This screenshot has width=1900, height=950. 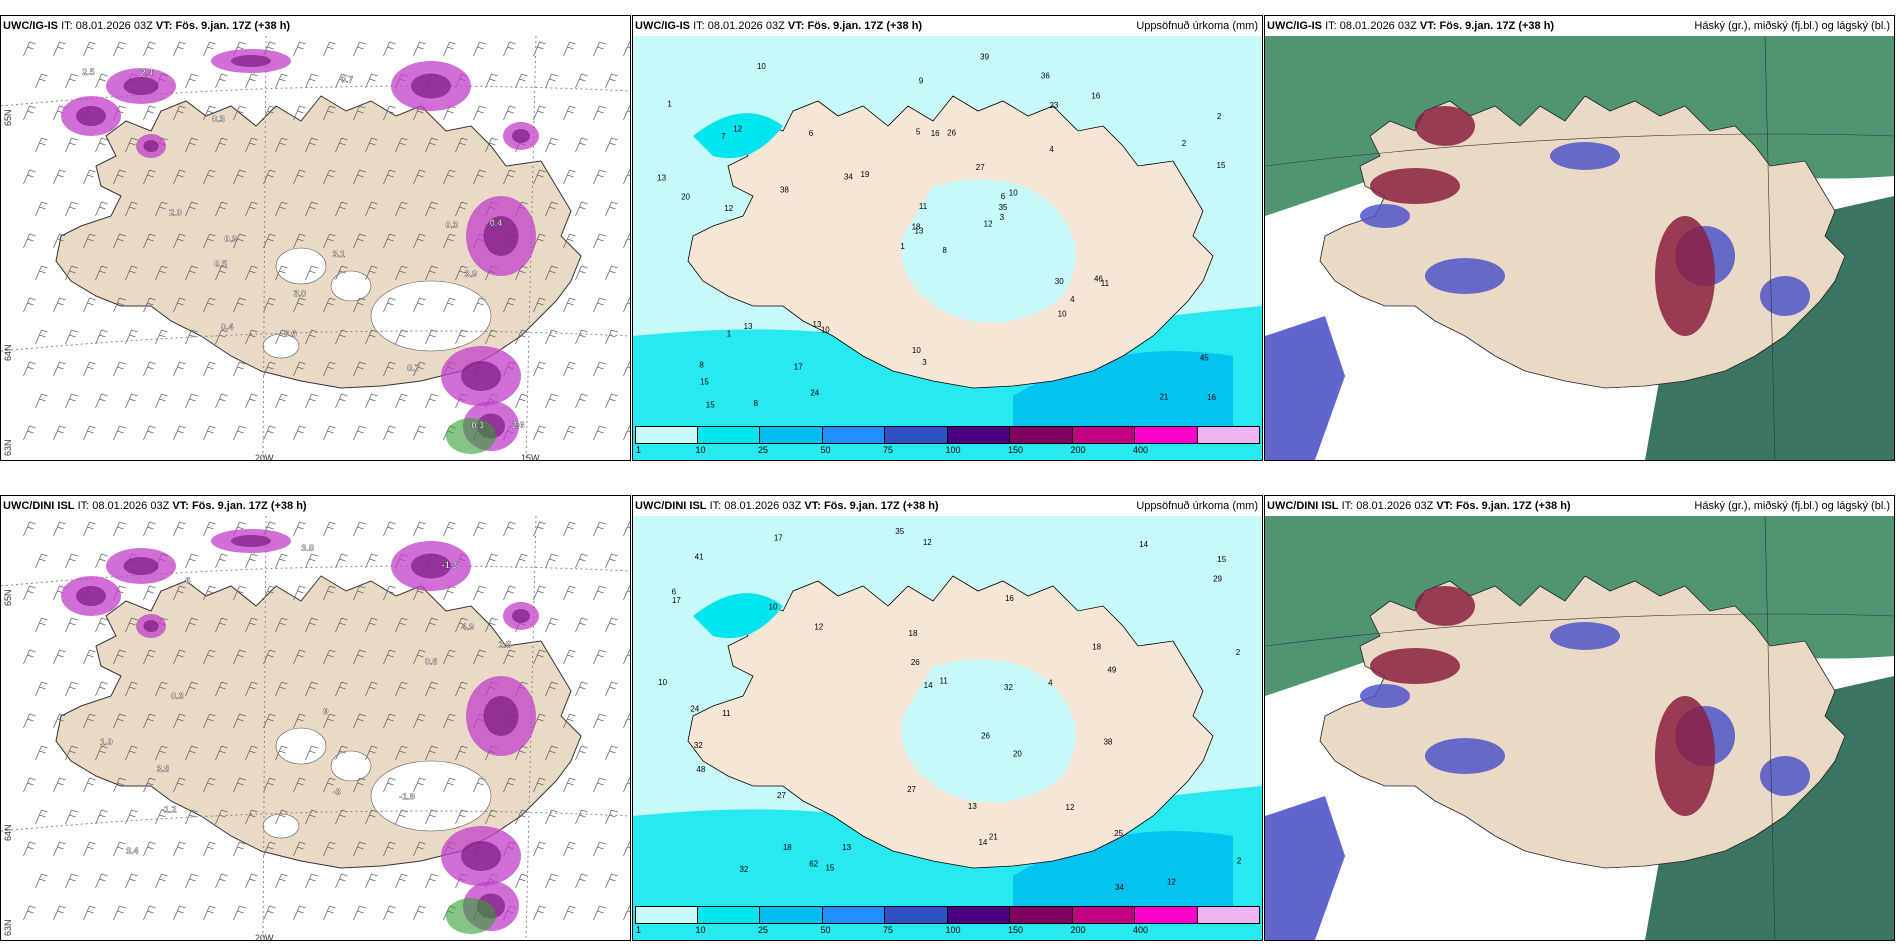 I want to click on colorbar-label: 100, so click(x=953, y=930).